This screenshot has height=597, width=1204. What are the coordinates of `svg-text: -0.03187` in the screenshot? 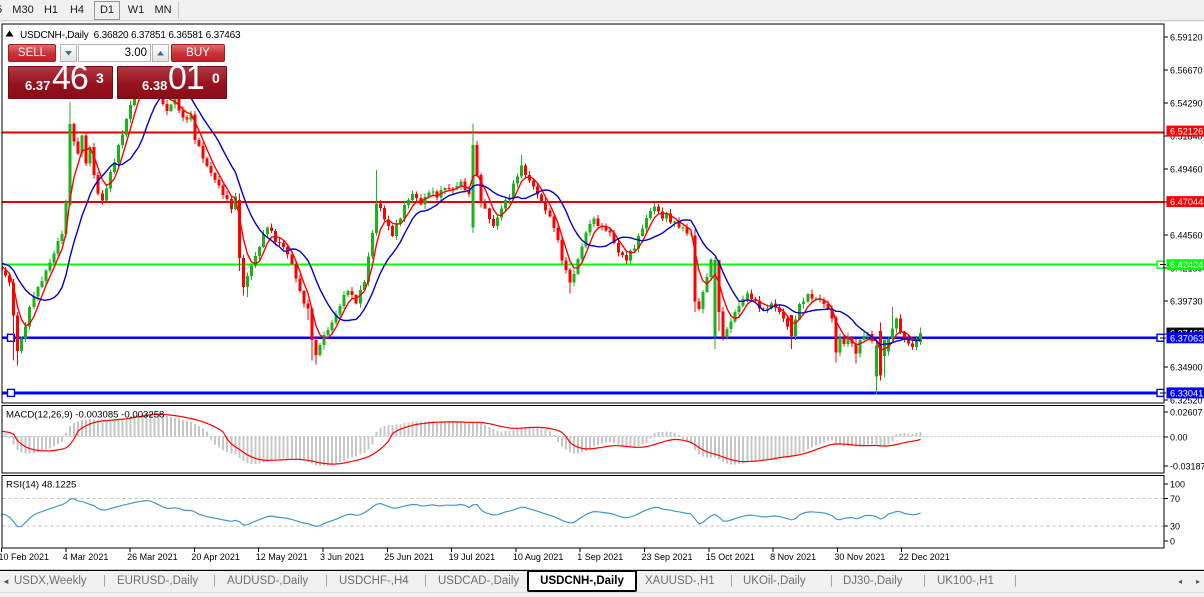 It's located at (1187, 467).